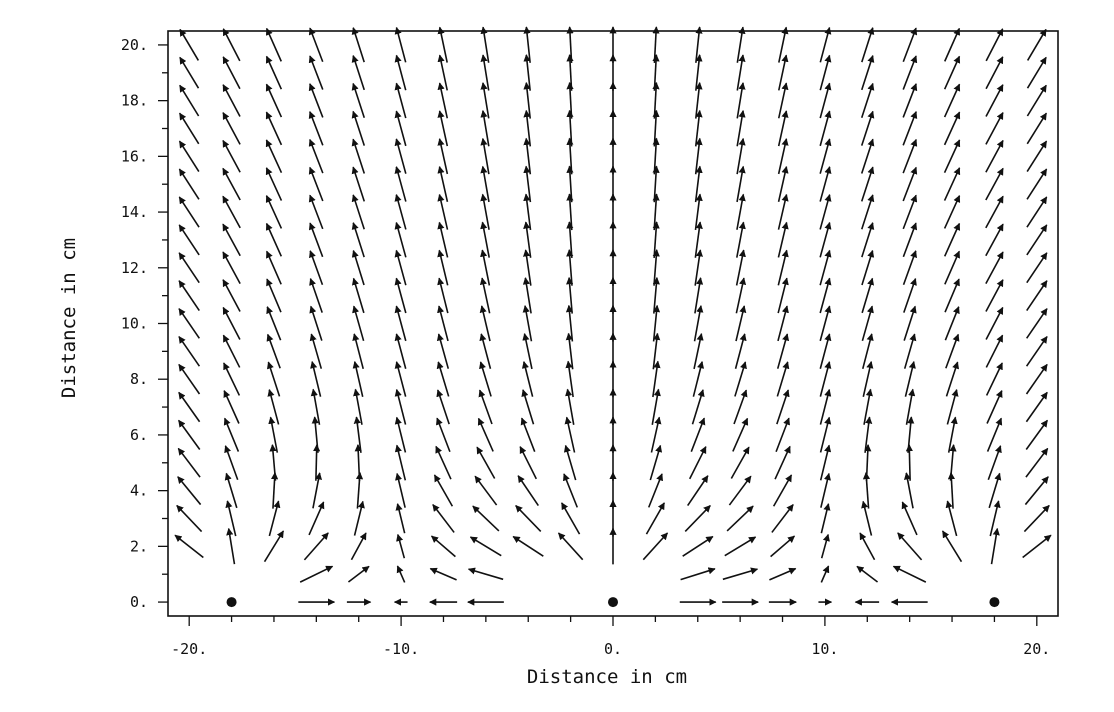 Image resolution: width=1114 pixels, height=712 pixels. I want to click on y-tick-label: 12., so click(134, 268).